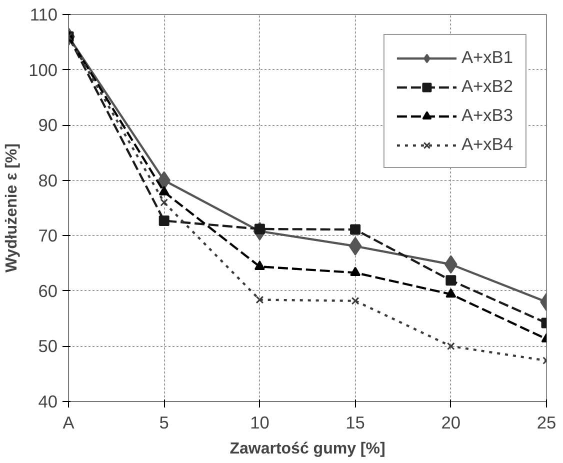  Describe the element at coordinates (48, 402) in the screenshot. I see `y-tick-label: 40` at that location.